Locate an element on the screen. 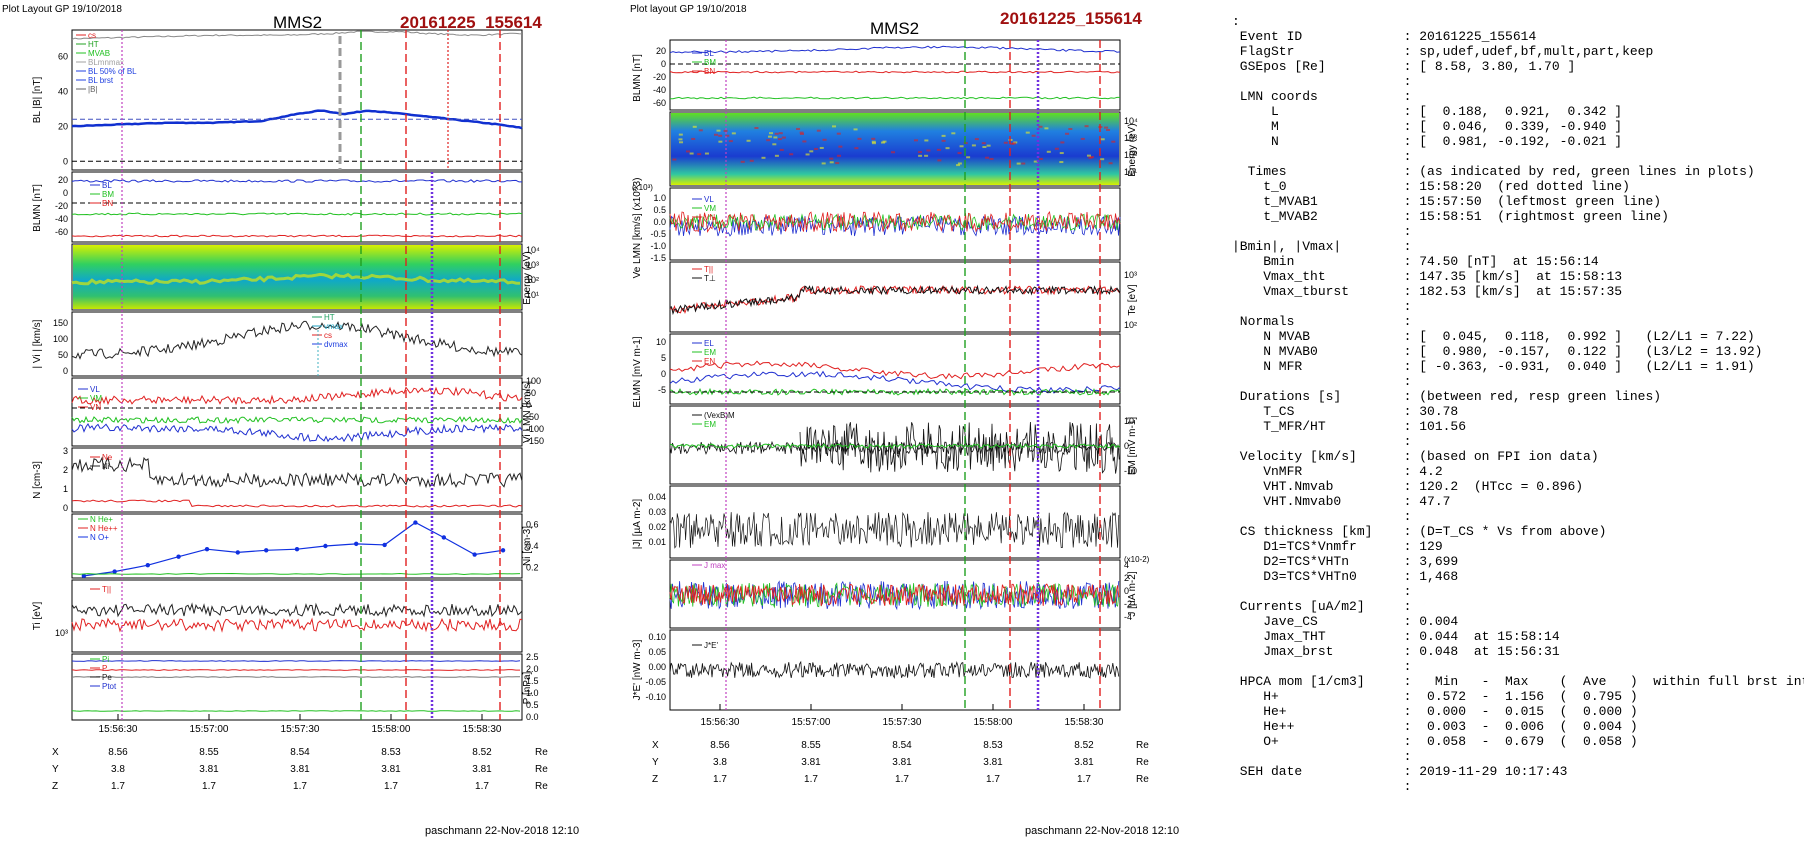 This screenshot has width=1804, height=841. left-p6-Ne is located at coordinates (297, 503).